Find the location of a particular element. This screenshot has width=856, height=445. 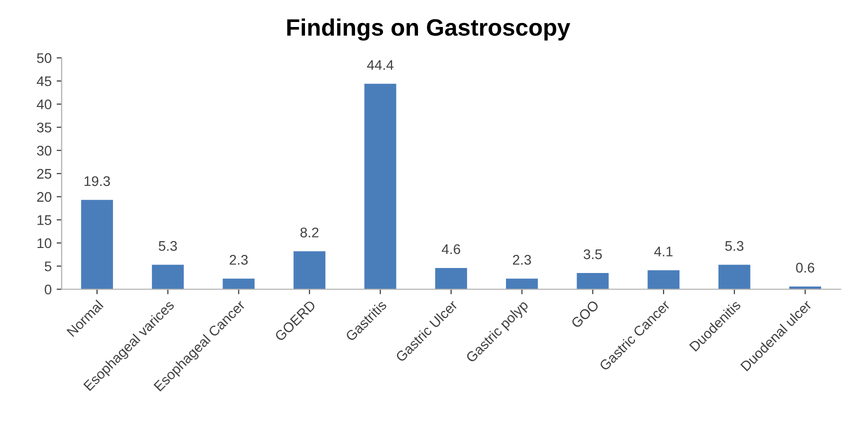

data-label: 0.6 is located at coordinates (805, 267).